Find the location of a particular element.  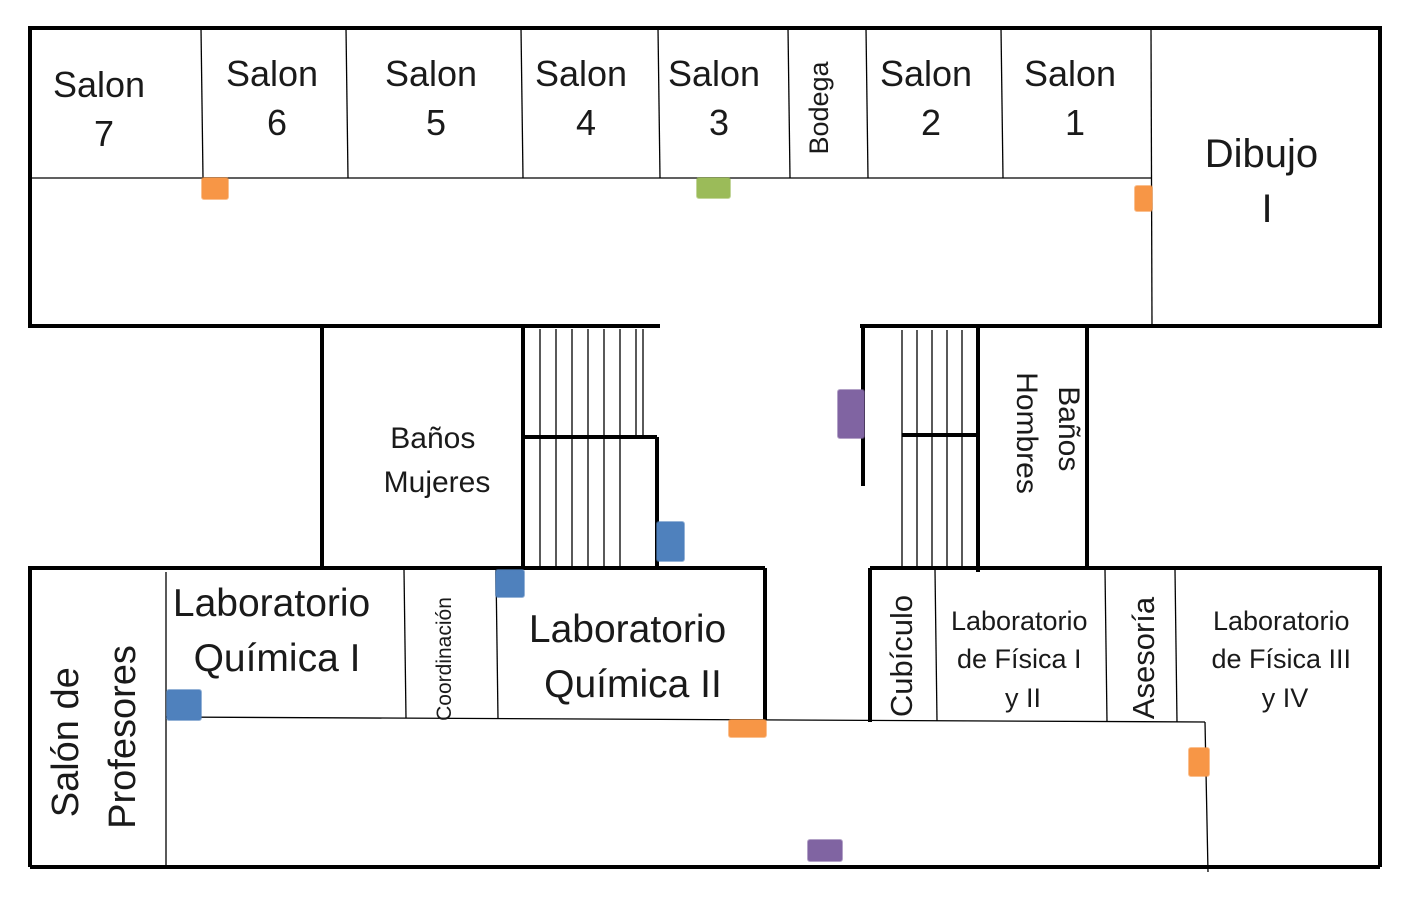

lab-fisica-1-2-label: Laboratorio de Física I y II is located at coordinates (1023, 659).